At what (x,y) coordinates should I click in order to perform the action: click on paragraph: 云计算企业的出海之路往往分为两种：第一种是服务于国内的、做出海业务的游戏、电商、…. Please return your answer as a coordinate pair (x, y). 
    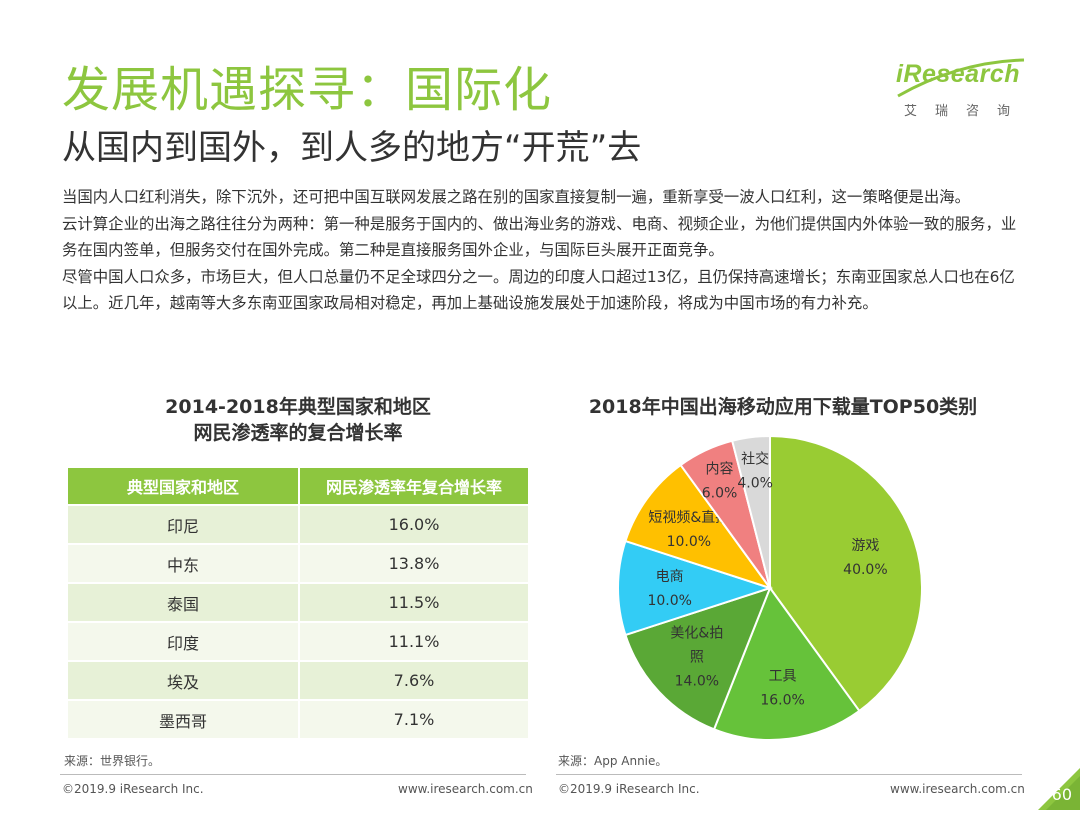
    Looking at the image, I should click on (539, 237).